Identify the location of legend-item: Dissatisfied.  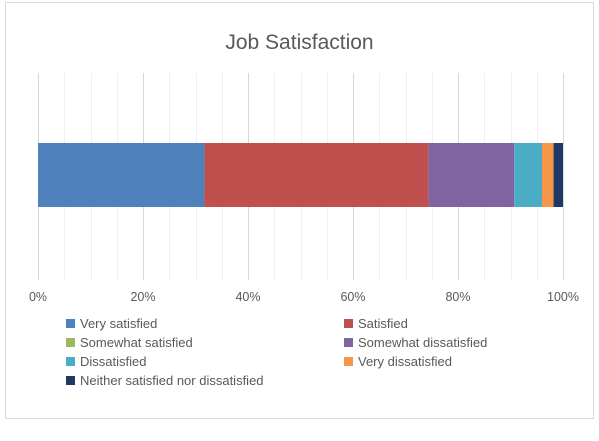
(106, 361).